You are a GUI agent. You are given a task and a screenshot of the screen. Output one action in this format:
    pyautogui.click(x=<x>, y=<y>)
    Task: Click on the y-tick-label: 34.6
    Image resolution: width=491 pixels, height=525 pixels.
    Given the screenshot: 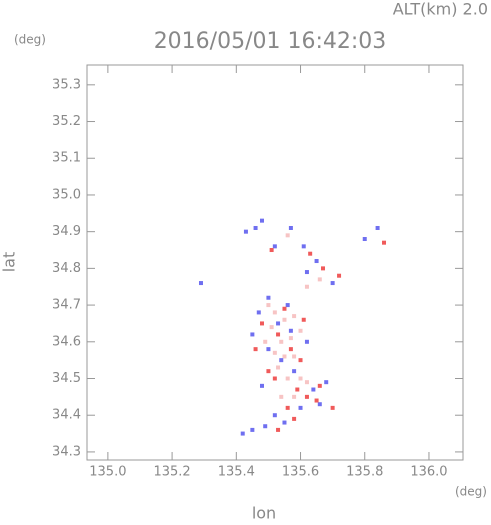 What is the action you would take?
    pyautogui.click(x=66, y=341)
    